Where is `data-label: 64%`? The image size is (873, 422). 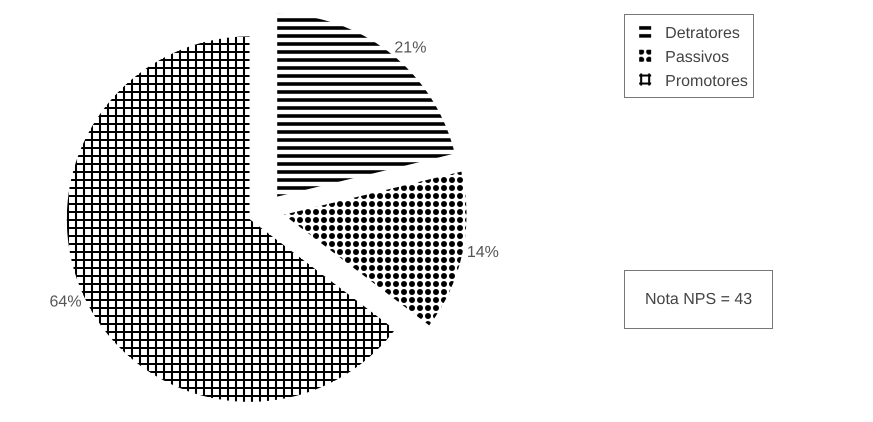
data-label: 64% is located at coordinates (66, 301).